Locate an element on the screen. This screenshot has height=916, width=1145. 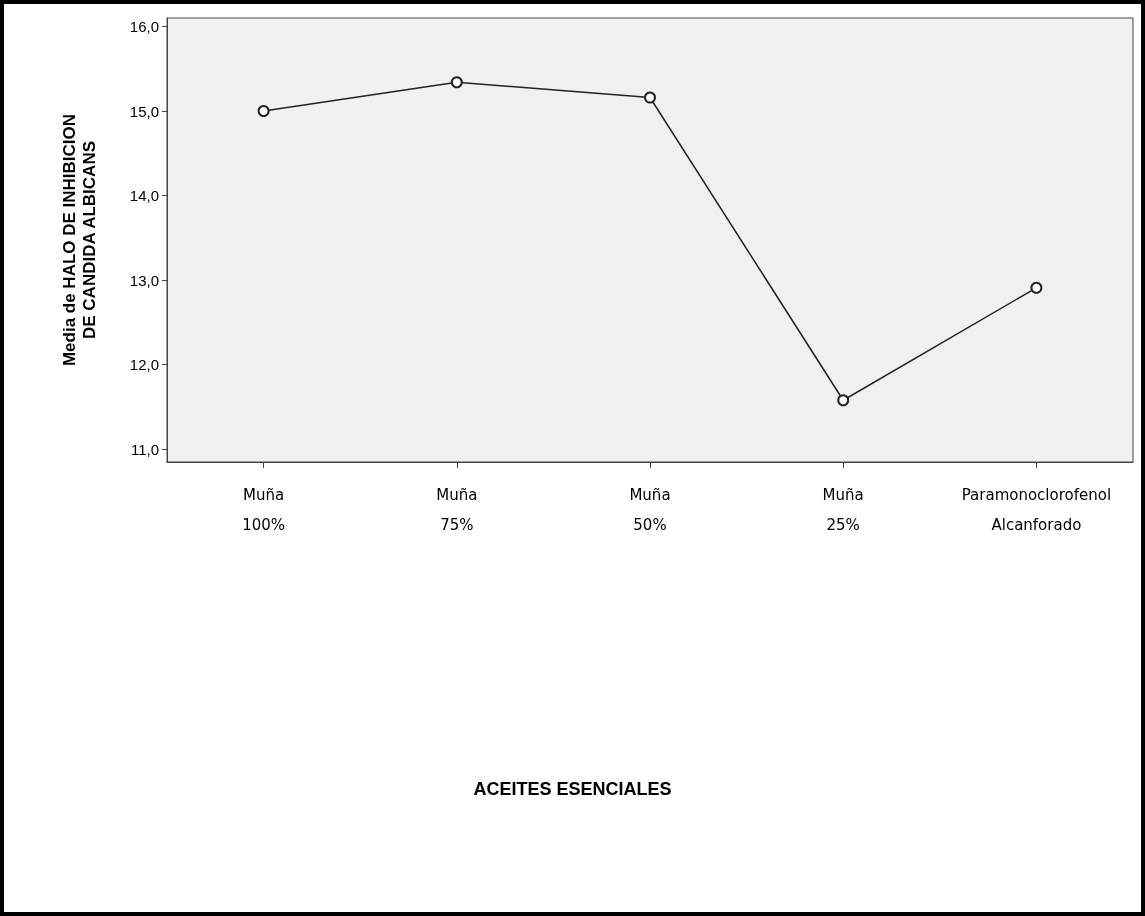
x-tick-label: Muña 100% is located at coordinates (264, 510).